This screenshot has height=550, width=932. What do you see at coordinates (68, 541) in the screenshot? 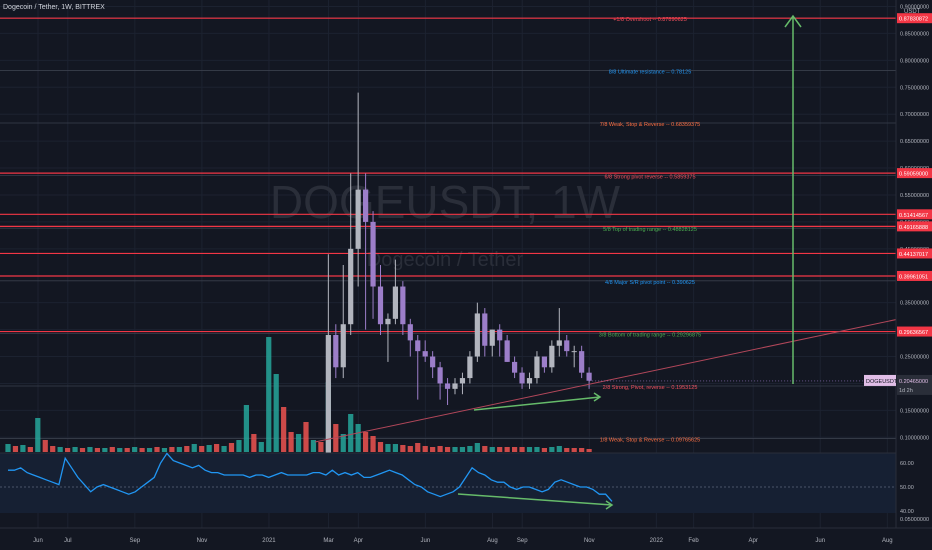
I see `time-axis-label: Jul` at bounding box center [68, 541].